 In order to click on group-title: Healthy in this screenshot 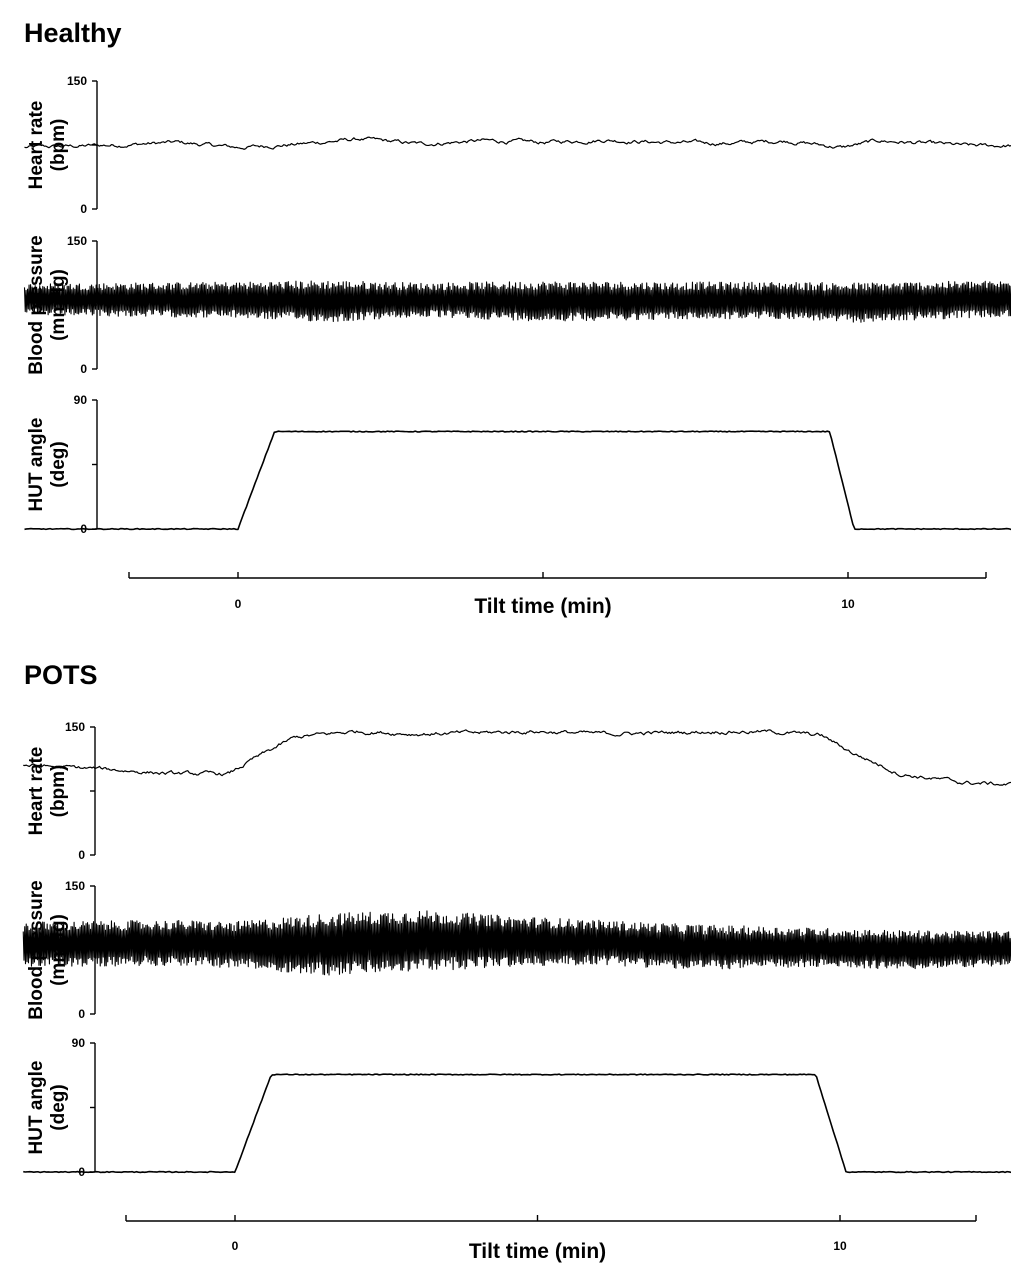, I will do `click(73, 33)`.